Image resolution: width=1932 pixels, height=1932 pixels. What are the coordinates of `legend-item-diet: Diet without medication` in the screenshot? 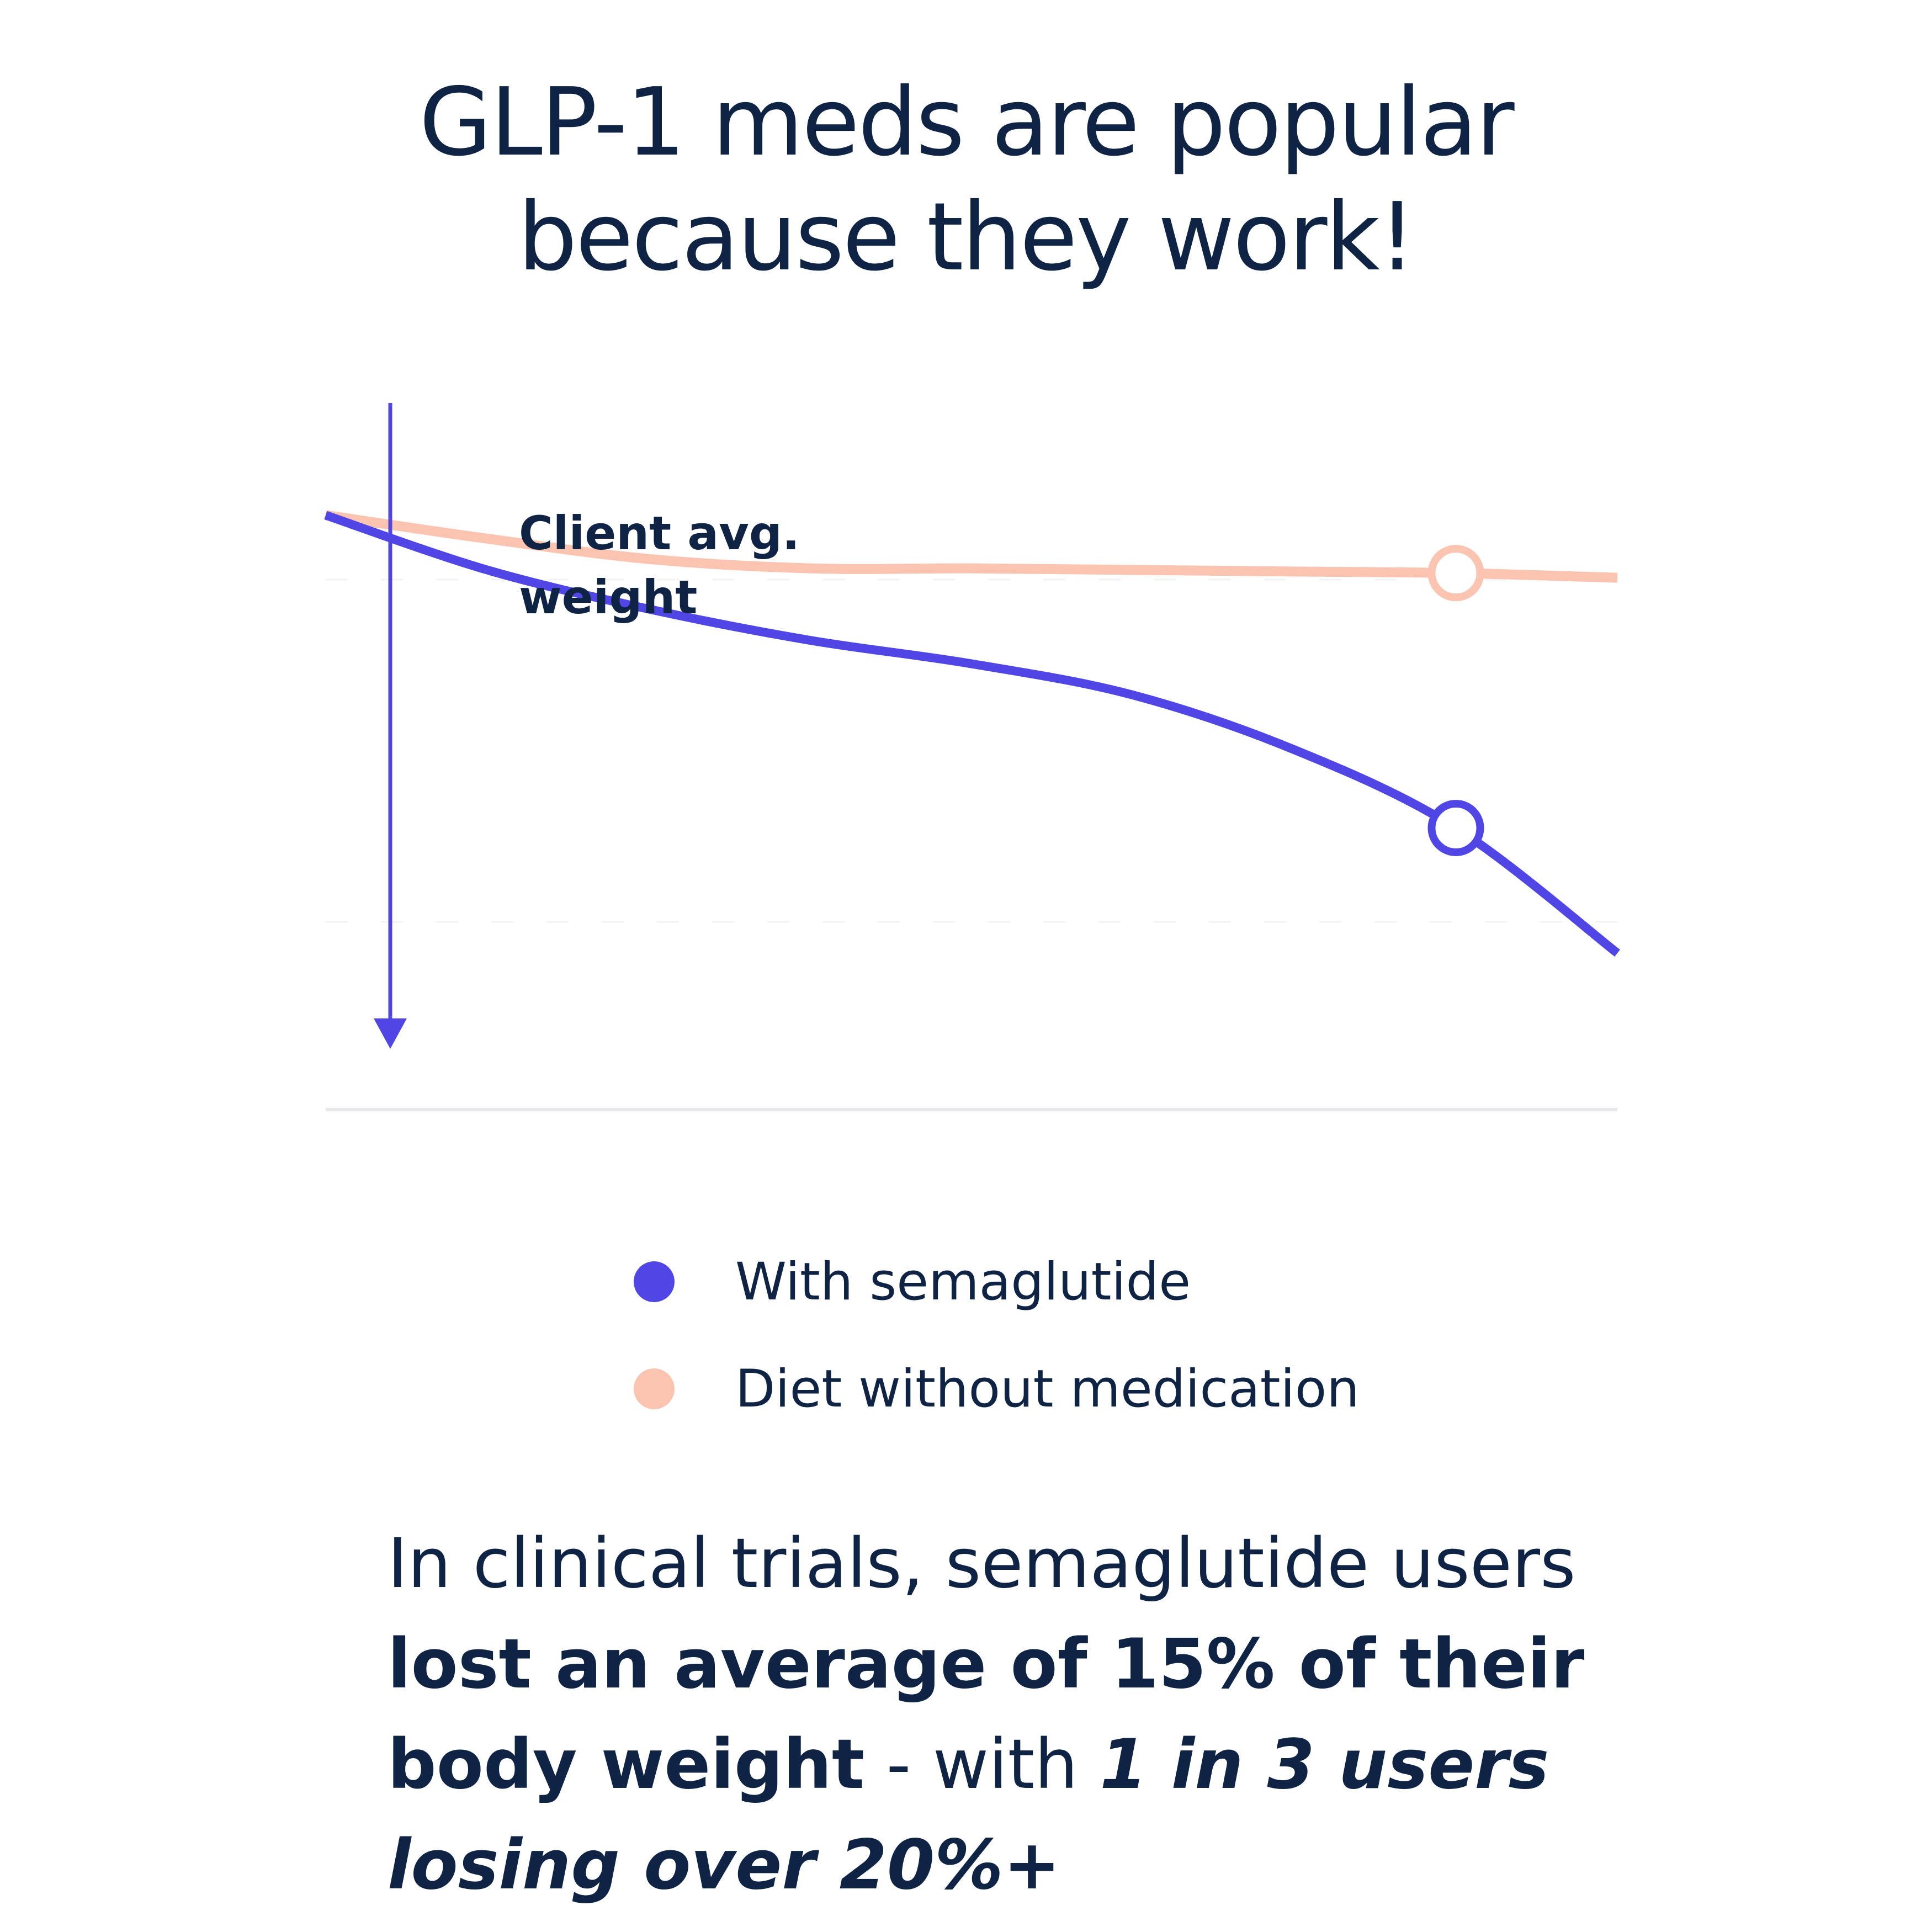 It's located at (997, 1389).